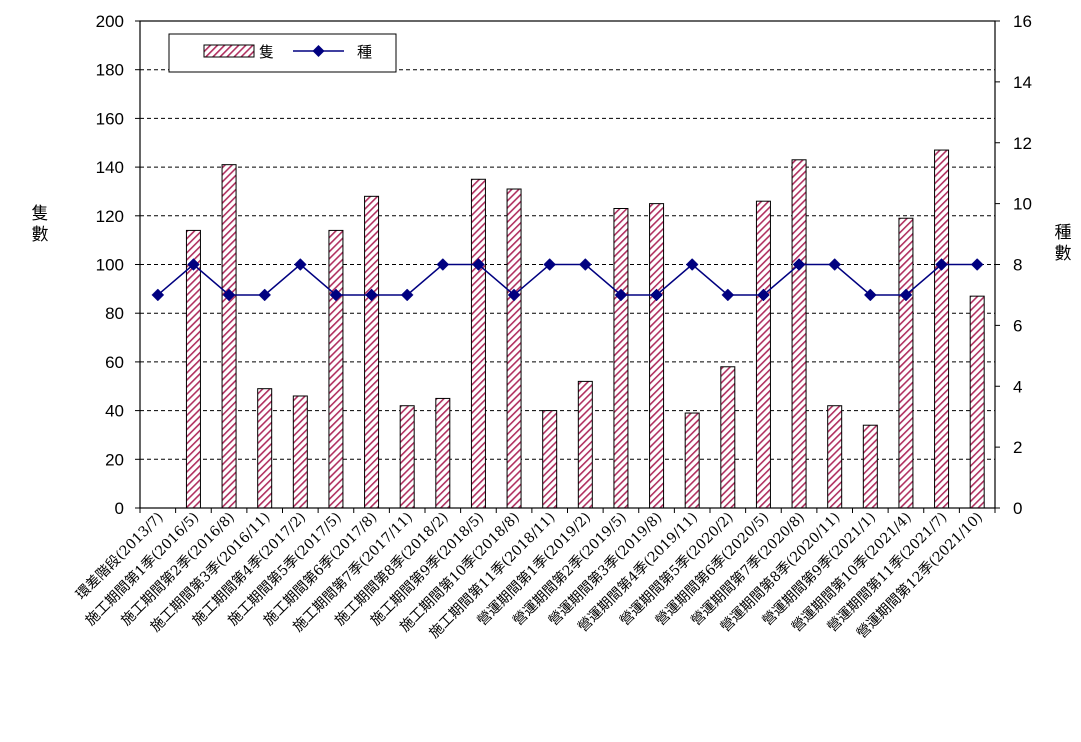  I want to click on y-axis-title: 隻數, so click(40, 224).